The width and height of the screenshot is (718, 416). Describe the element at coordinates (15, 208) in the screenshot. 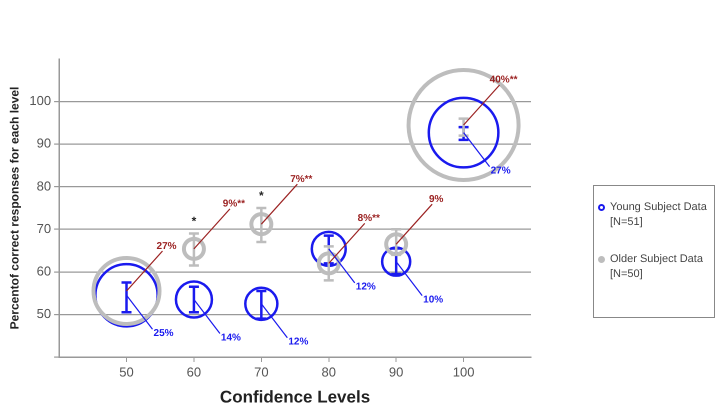

I see `y-axis-title: Percentof correct responses for each level` at that location.